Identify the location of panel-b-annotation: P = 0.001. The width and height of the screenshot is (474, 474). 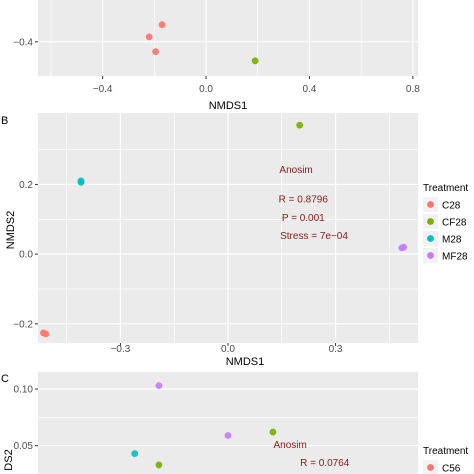
(303, 218).